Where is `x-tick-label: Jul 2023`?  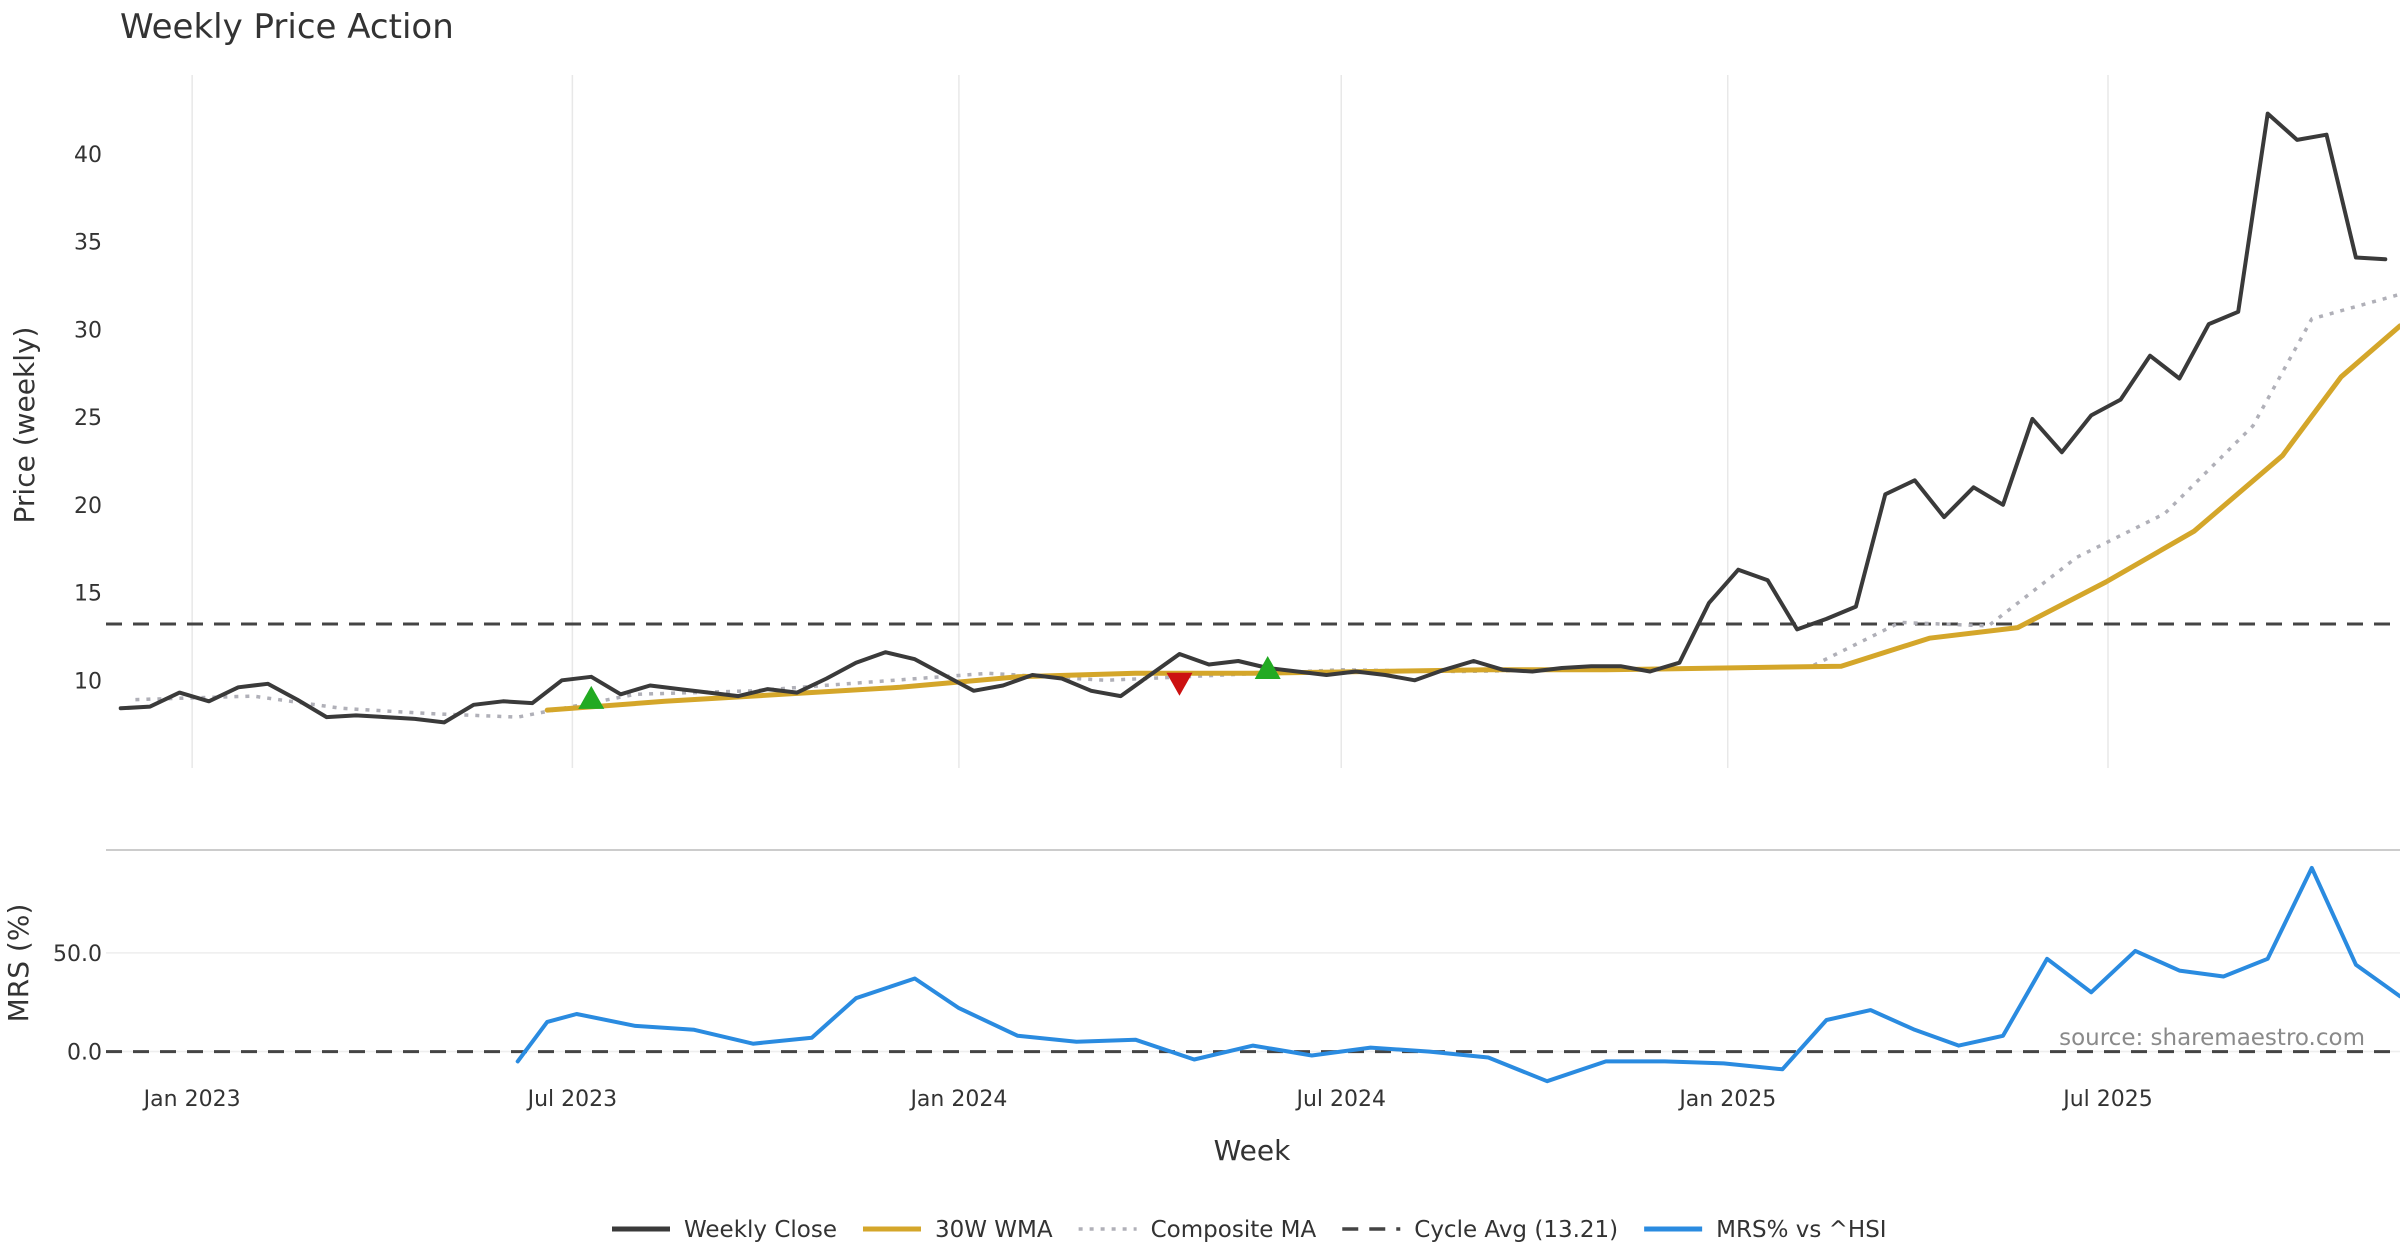
x-tick-label: Jul 2023 is located at coordinates (572, 1099).